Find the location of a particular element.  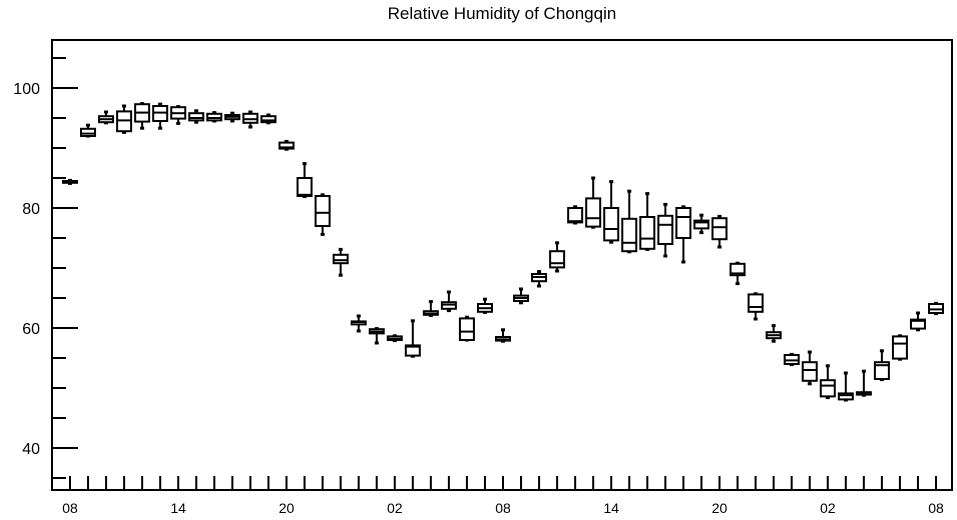

y-tick-label: 60 is located at coordinates (31, 329).